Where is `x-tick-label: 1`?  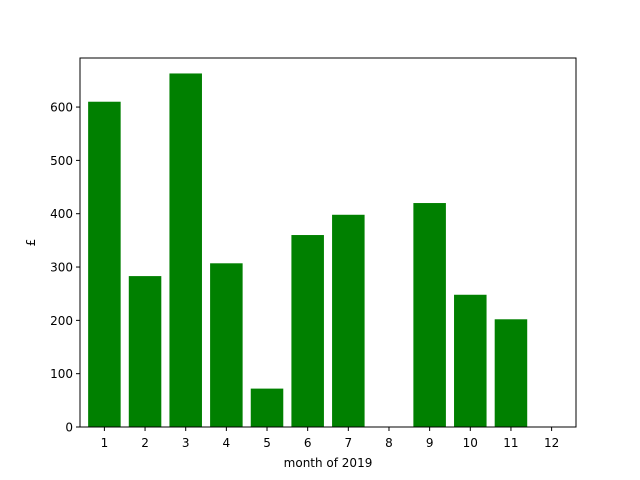 x-tick-label: 1 is located at coordinates (105, 443).